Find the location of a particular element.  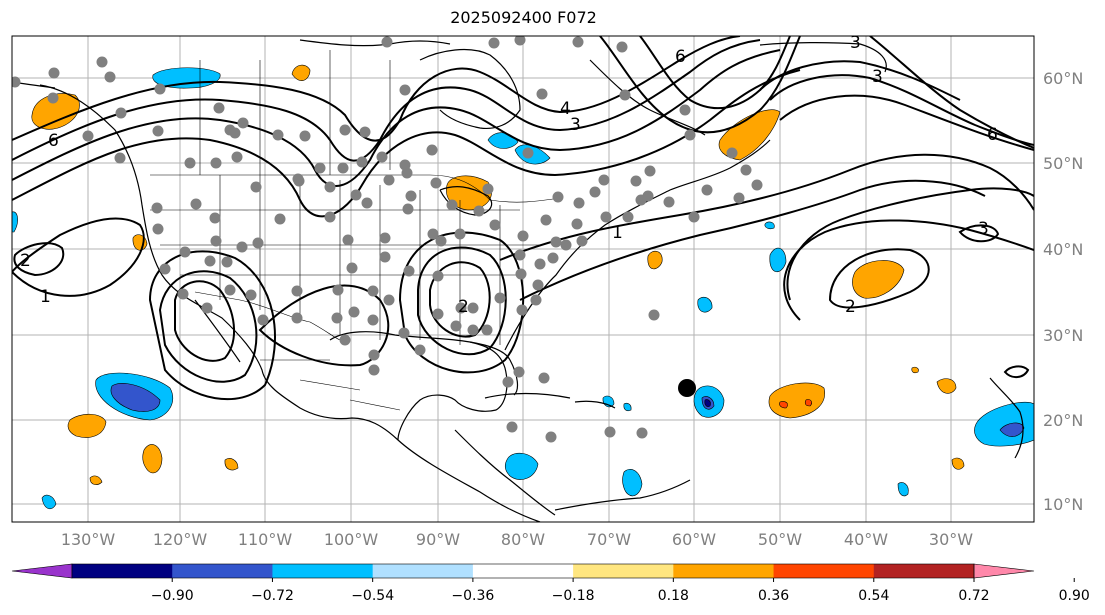

lon-label: 130°W is located at coordinates (88, 539).